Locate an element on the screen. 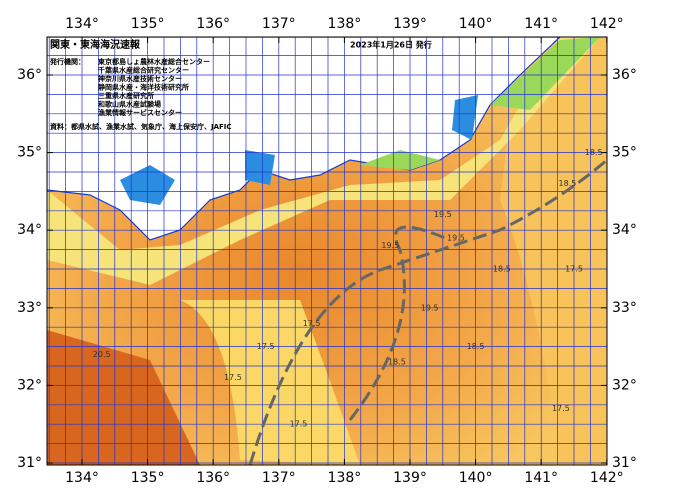  warm-water is located at coordinates (123, 397).